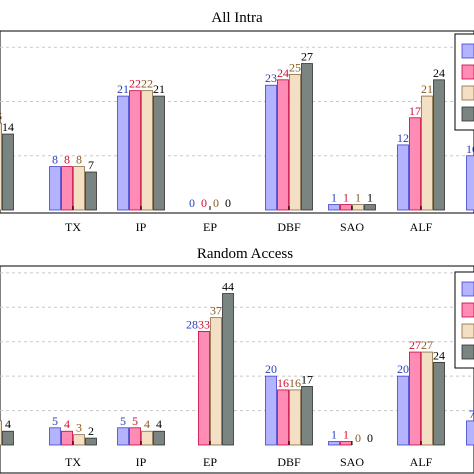 This screenshot has width=474, height=474. Describe the element at coordinates (79, 428) in the screenshot. I see `data-label: 3` at that location.